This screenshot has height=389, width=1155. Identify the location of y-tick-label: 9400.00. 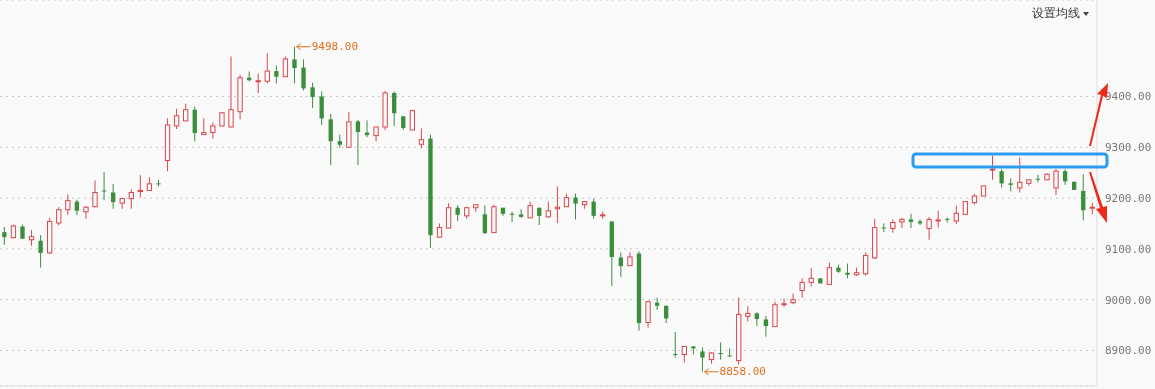
(1128, 97).